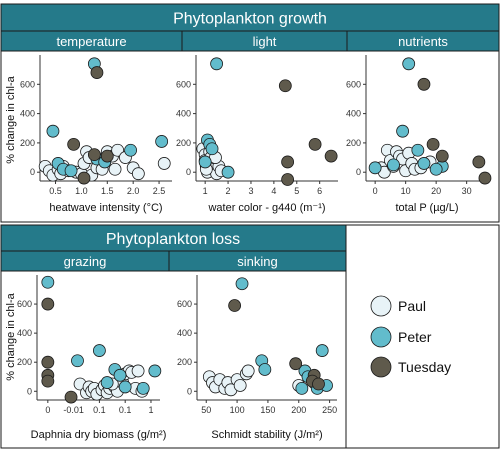 This screenshot has width=500, height=451. What do you see at coordinates (250, 19) in the screenshot?
I see `top-section-title: Phytoplankton growth` at bounding box center [250, 19].